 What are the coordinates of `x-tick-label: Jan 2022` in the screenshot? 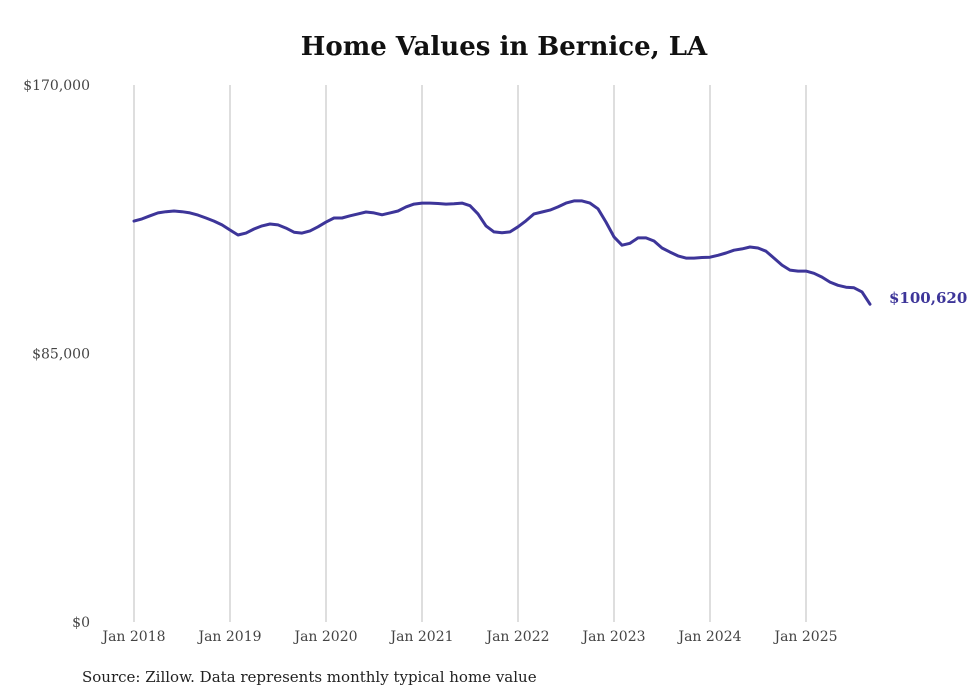 It's located at (516, 637).